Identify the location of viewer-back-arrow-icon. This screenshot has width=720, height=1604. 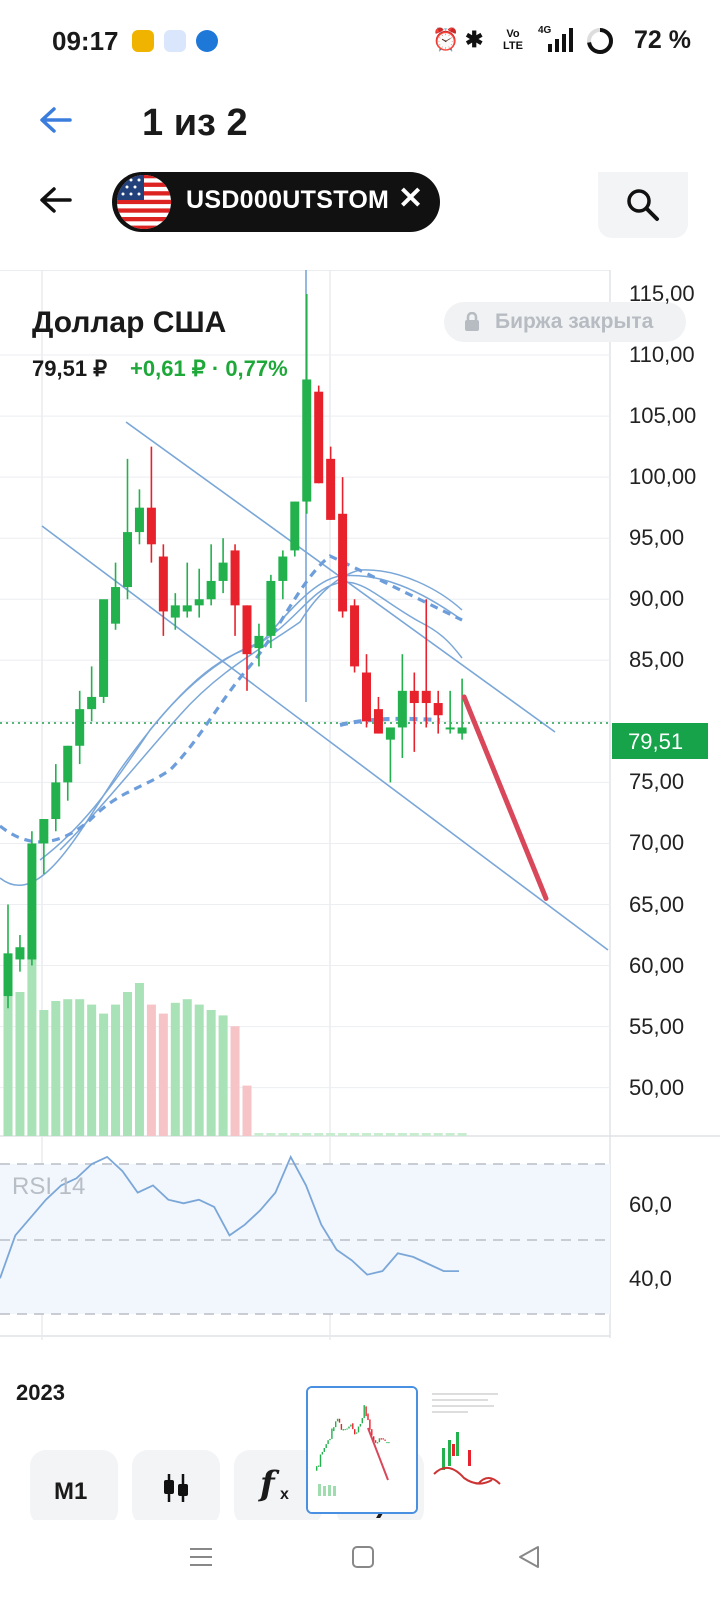
(56, 120).